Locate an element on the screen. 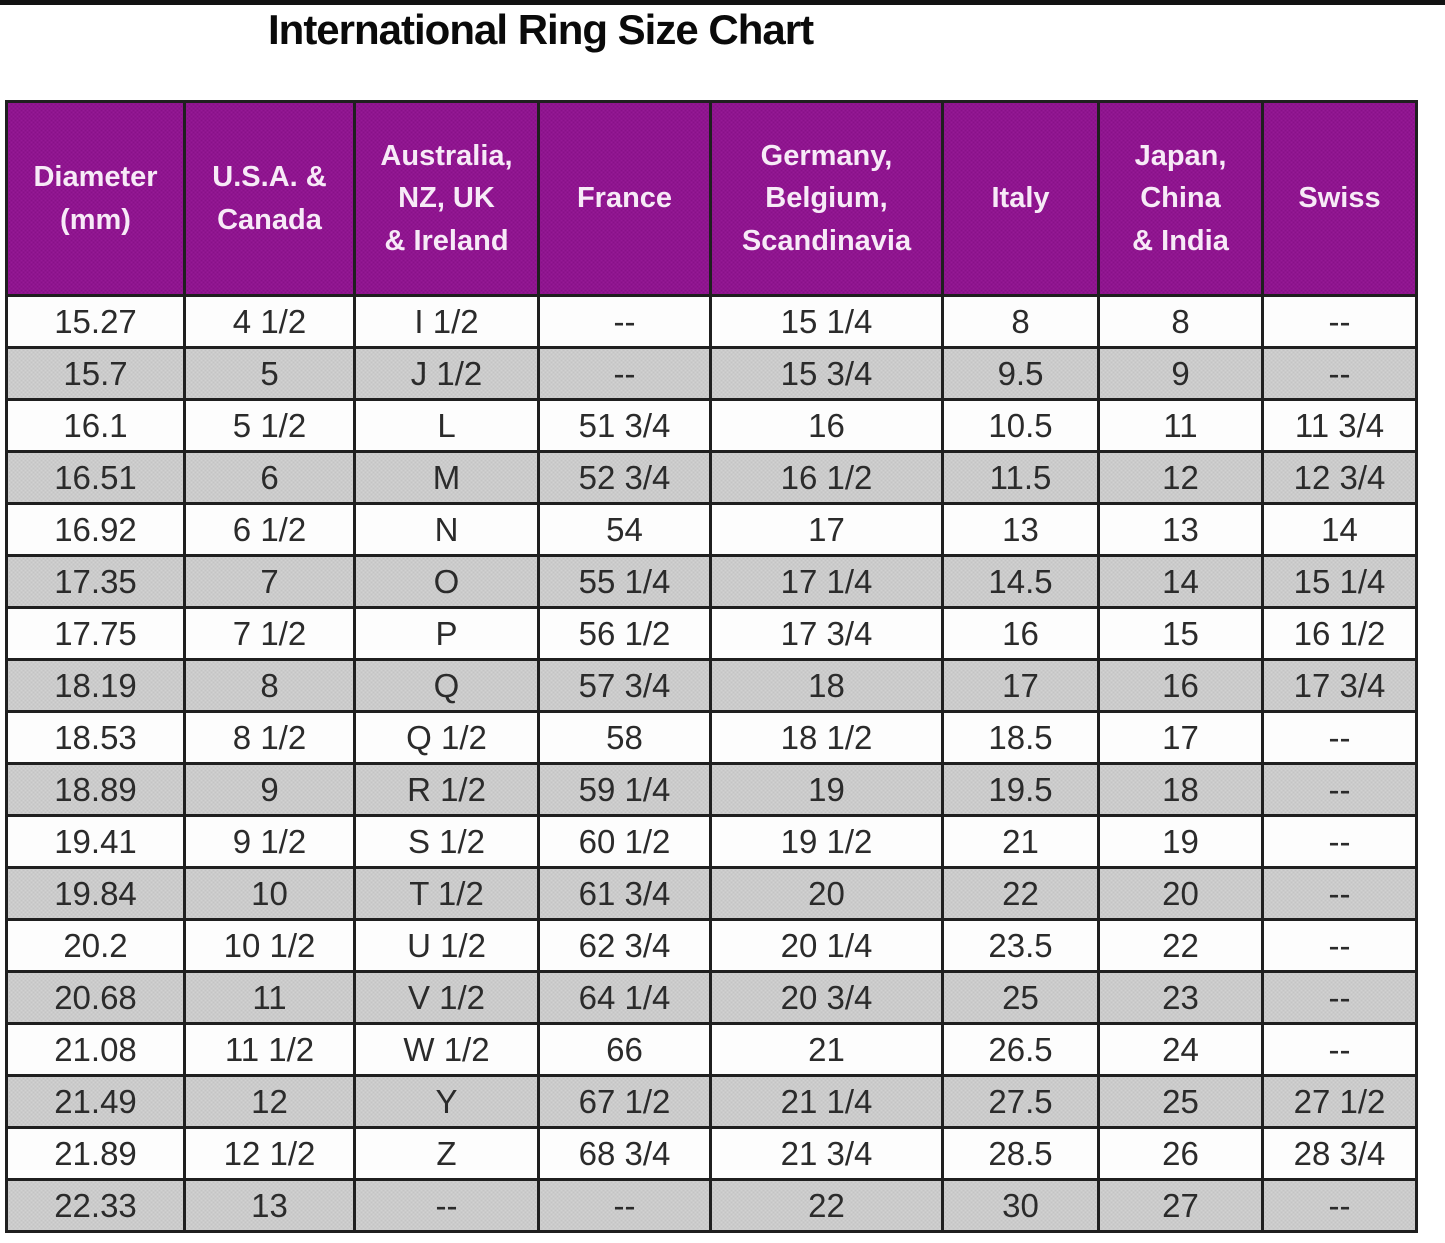 The width and height of the screenshot is (1445, 1243). cell-usa-canada: 10 1/2 is located at coordinates (269, 945).